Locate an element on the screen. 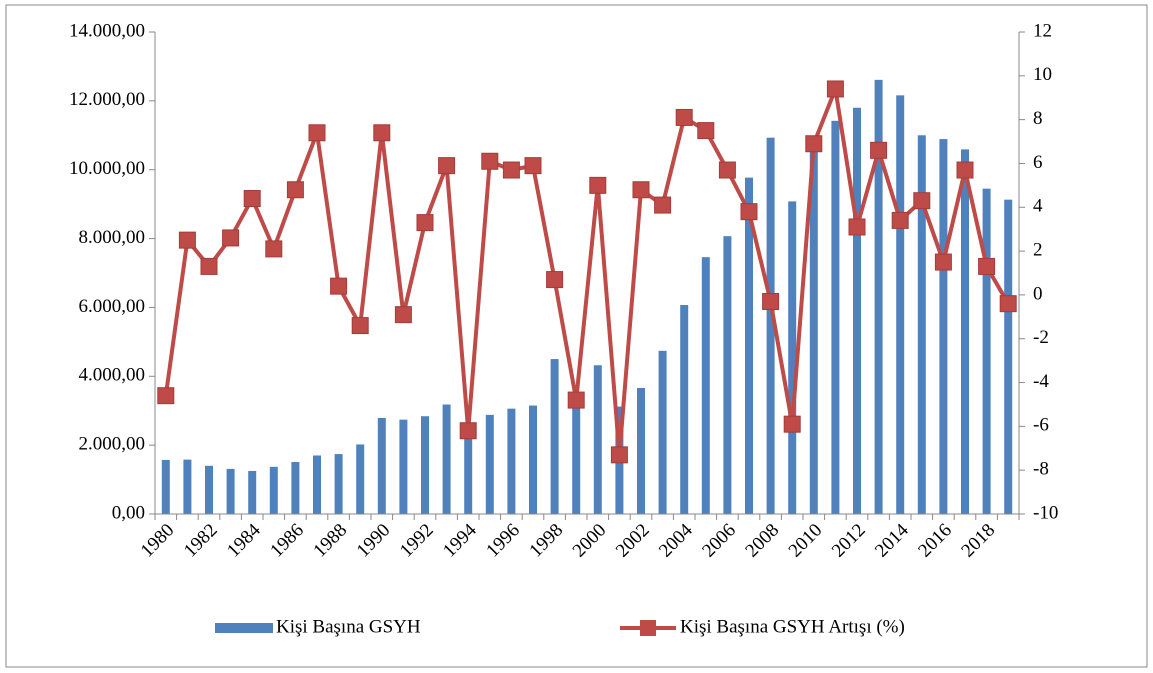 The width and height of the screenshot is (1153, 673). y2-tick-label: 2 is located at coordinates (1038, 249).